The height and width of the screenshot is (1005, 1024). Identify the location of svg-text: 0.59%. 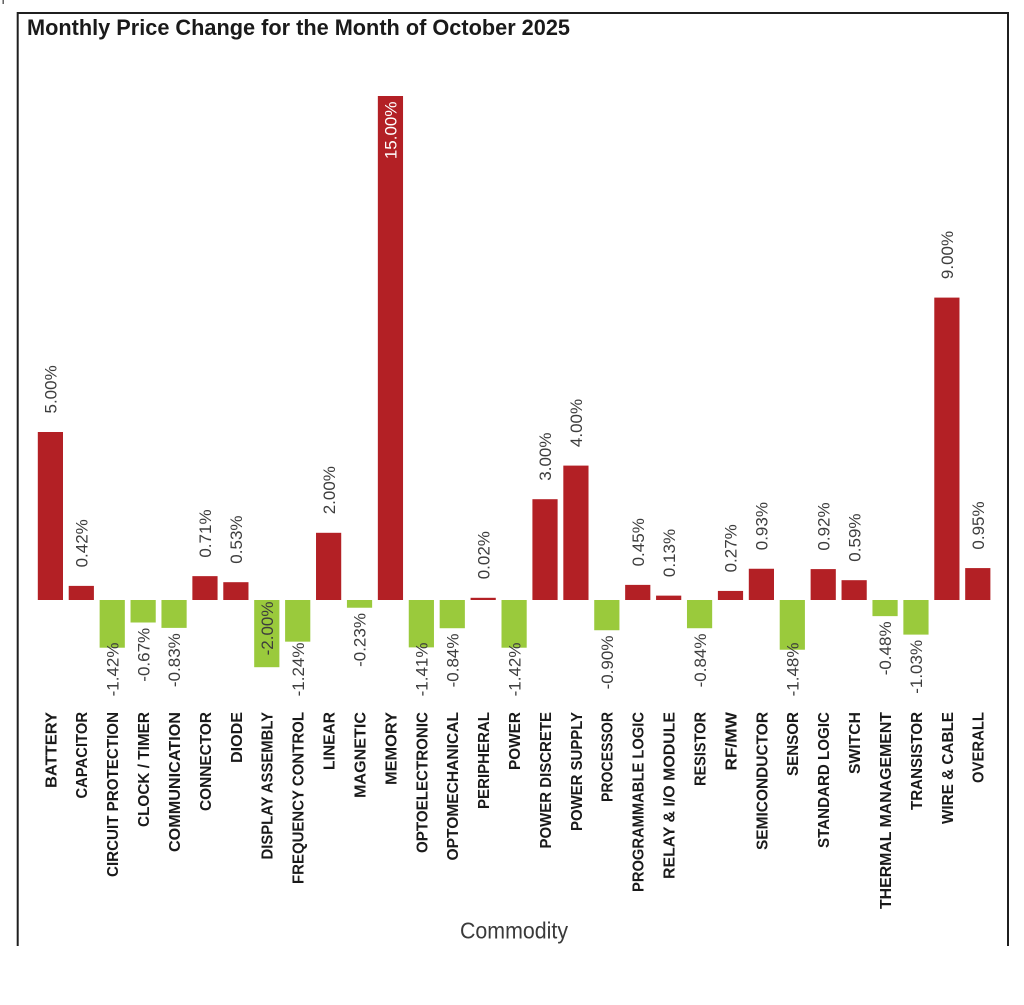
(854, 537).